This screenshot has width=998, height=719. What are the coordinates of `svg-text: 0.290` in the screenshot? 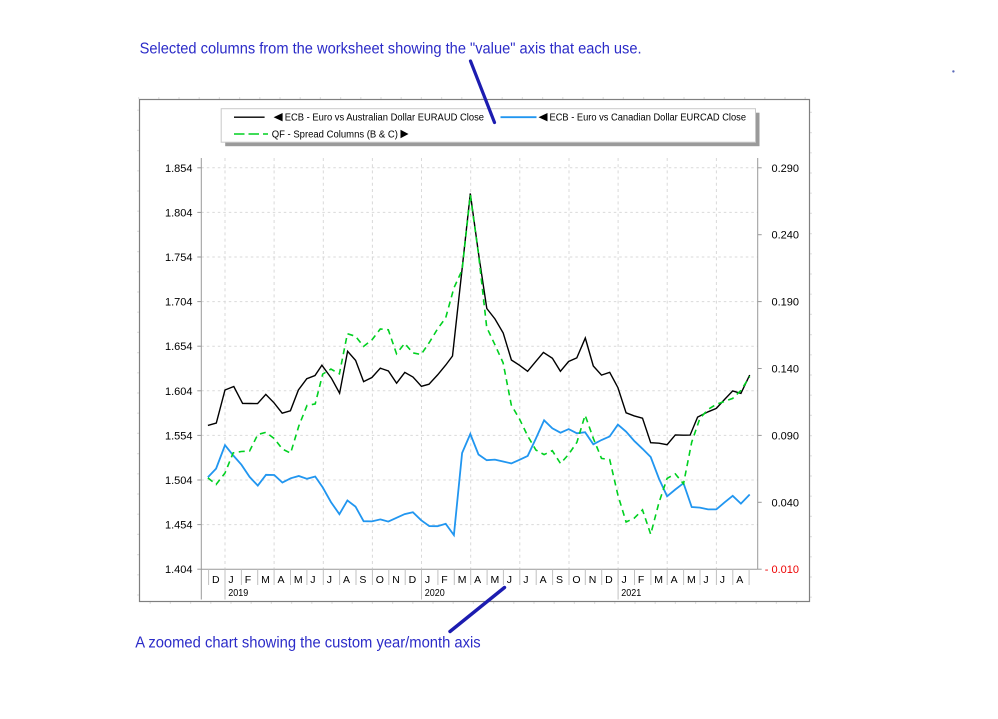 It's located at (785, 169).